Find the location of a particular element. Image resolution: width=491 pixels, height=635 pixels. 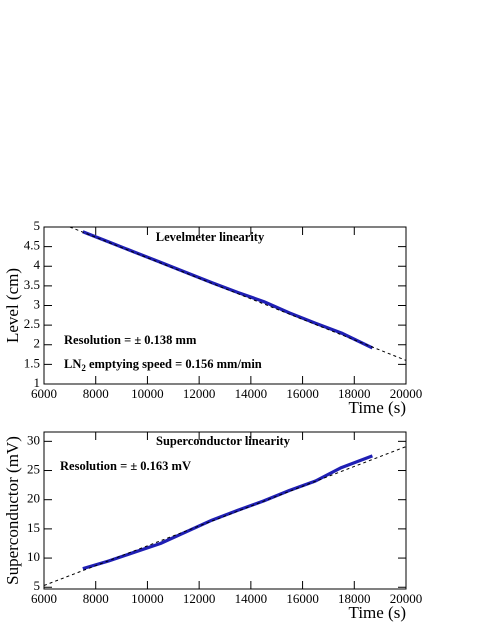

annotation: Superconductor linearity is located at coordinates (223, 441).